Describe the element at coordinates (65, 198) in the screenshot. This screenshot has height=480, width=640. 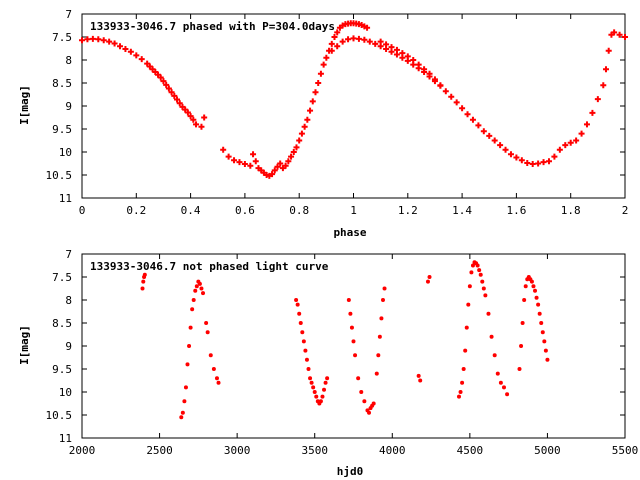
I see `y-tick-label: 11` at that location.